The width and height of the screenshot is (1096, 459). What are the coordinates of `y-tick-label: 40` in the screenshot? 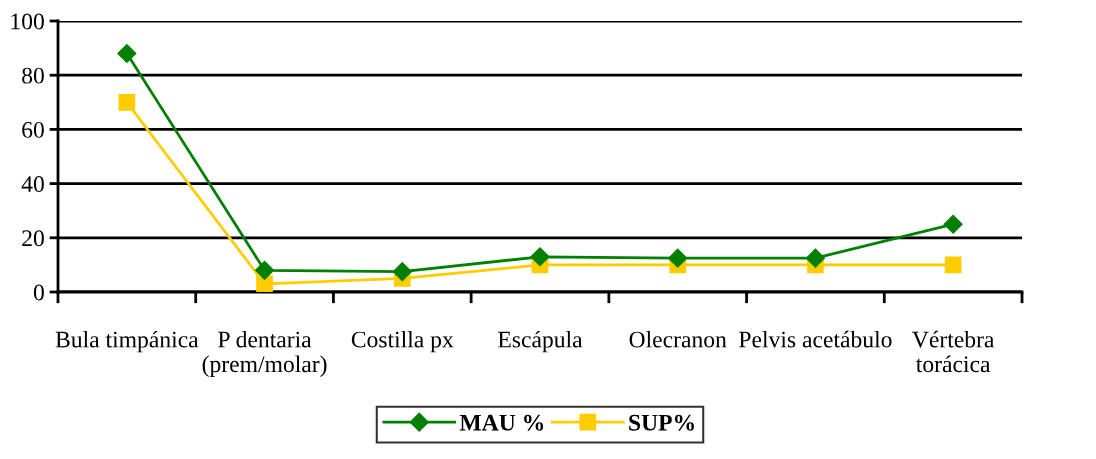 It's located at (32, 184).